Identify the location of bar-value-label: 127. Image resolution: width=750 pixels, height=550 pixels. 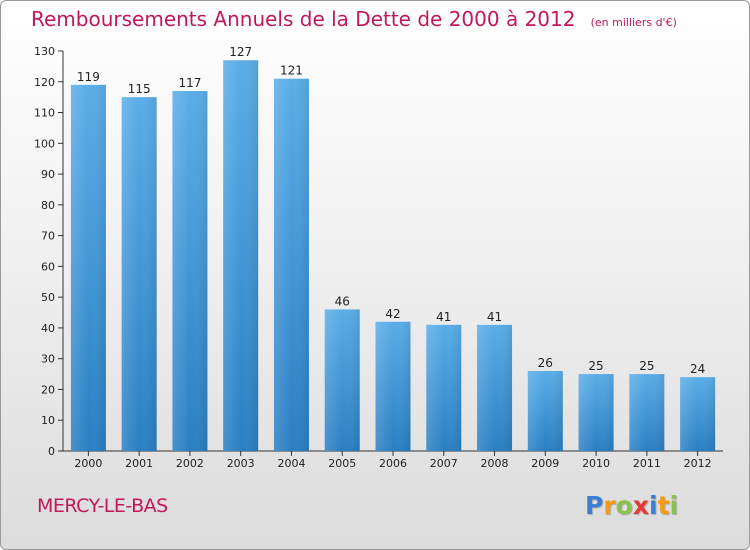
(240, 52).